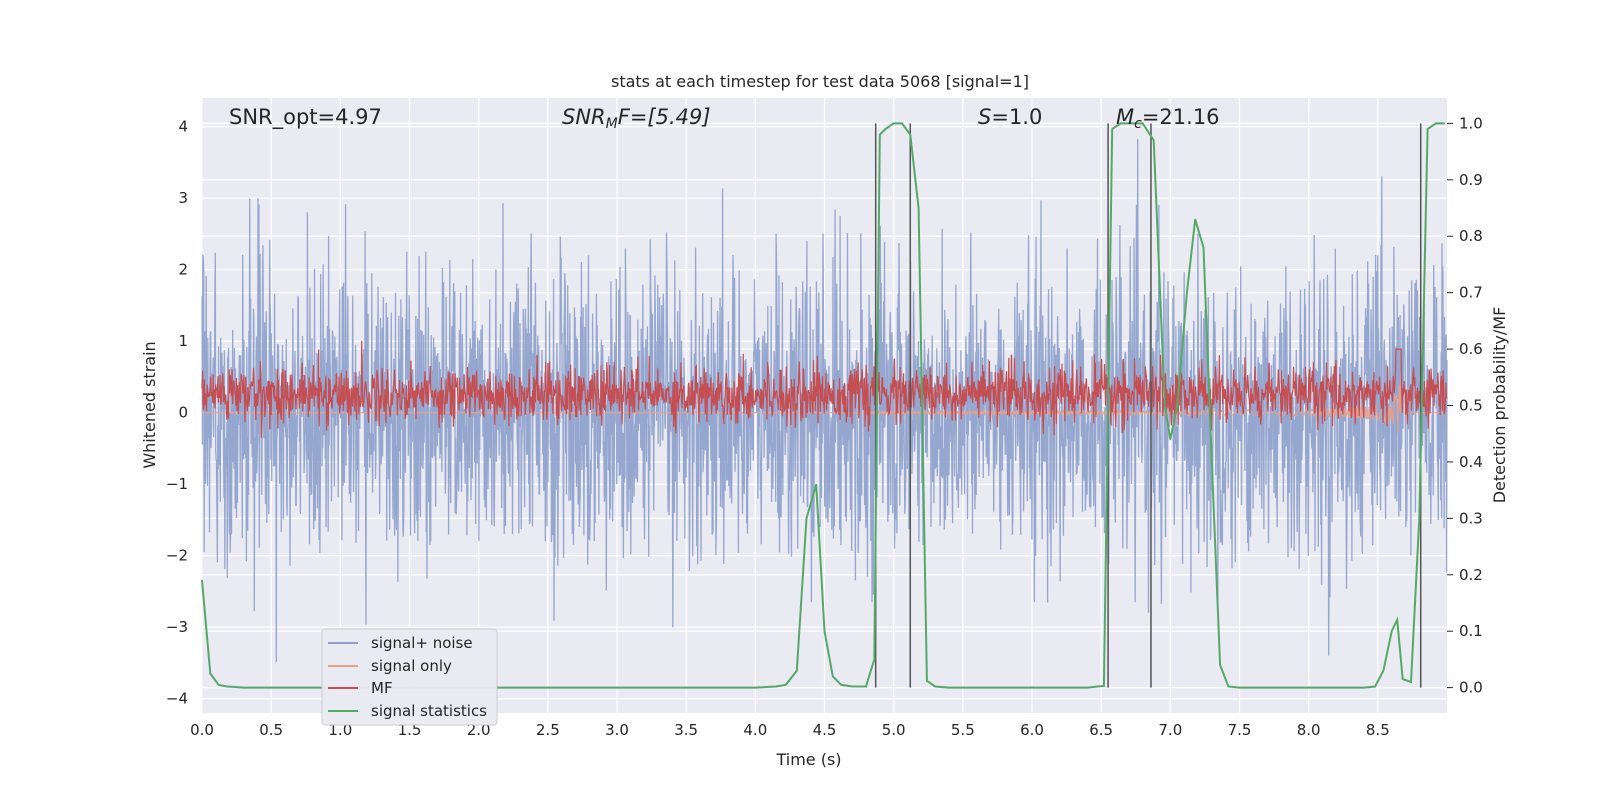 Image resolution: width=1600 pixels, height=800 pixels. What do you see at coordinates (825, 730) in the screenshot?
I see `x-tick-label: 4.5` at bounding box center [825, 730].